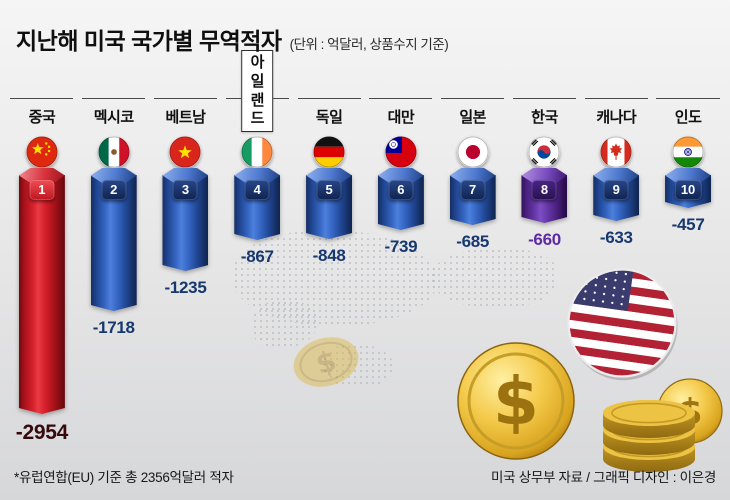  Describe the element at coordinates (473, 190) in the screenshot. I see `rank-badge: 7` at that location.